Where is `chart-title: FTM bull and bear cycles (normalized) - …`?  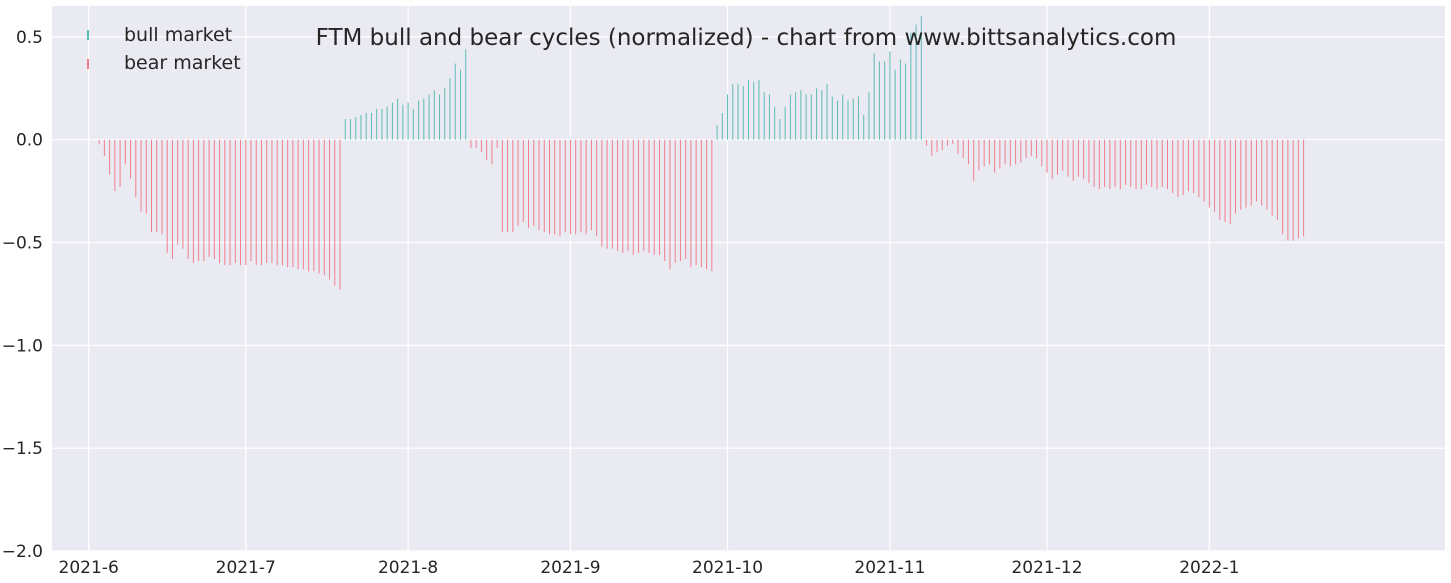 chart-title: FTM bull and bear cycles (normalized) - … is located at coordinates (746, 38).